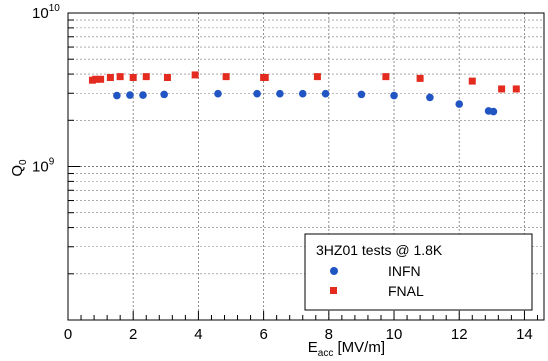 The image size is (548, 361). Describe the element at coordinates (379, 250) in the screenshot. I see `legend-title: 3HZ01 tests @ 1.8K` at that location.